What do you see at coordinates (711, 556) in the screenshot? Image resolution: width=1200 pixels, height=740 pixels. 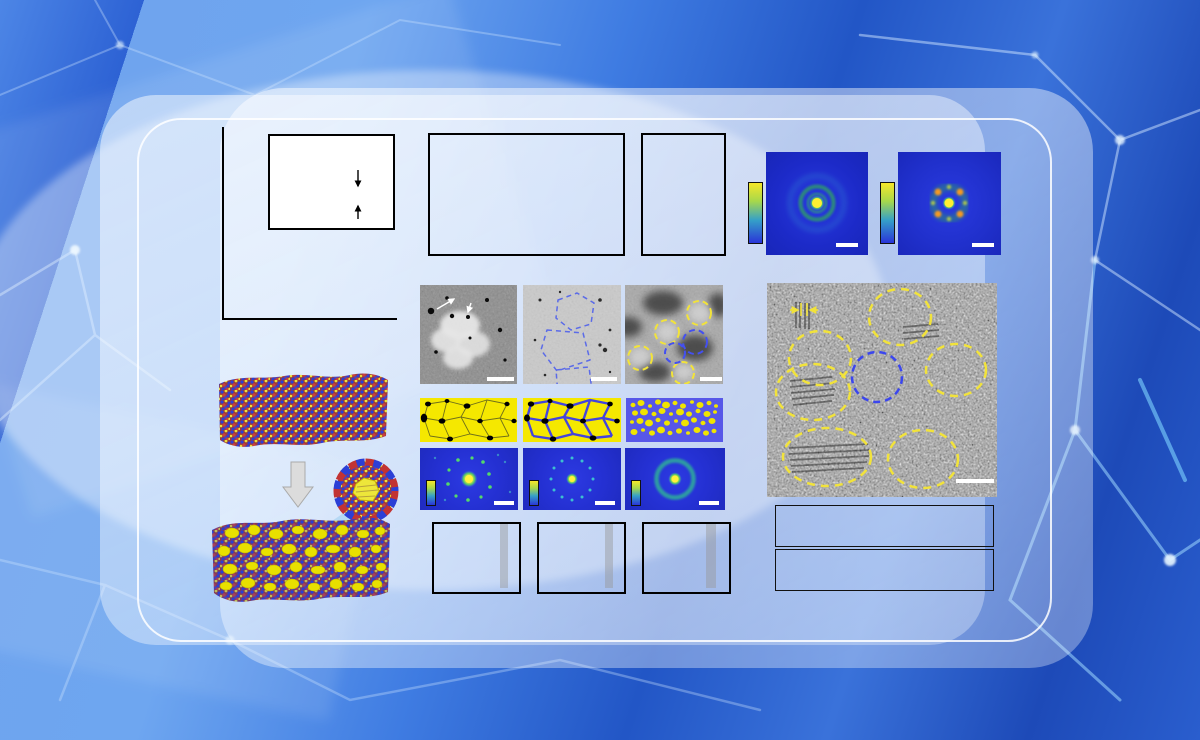 I see `panel-g3-highlight-band` at bounding box center [711, 556].